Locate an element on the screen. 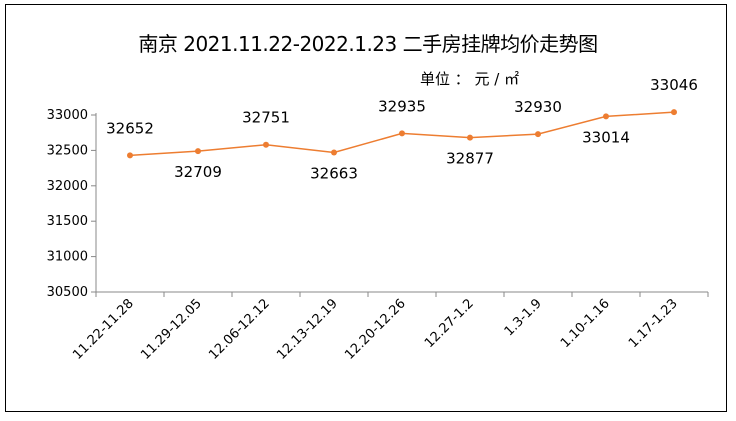 This screenshot has height=421, width=736. x-tick-label: 1.10-1.16 is located at coordinates (585, 323).